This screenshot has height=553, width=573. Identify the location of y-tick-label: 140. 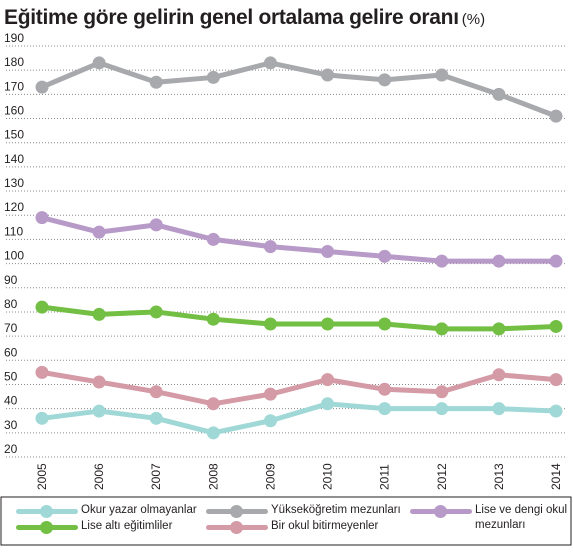
(14, 159).